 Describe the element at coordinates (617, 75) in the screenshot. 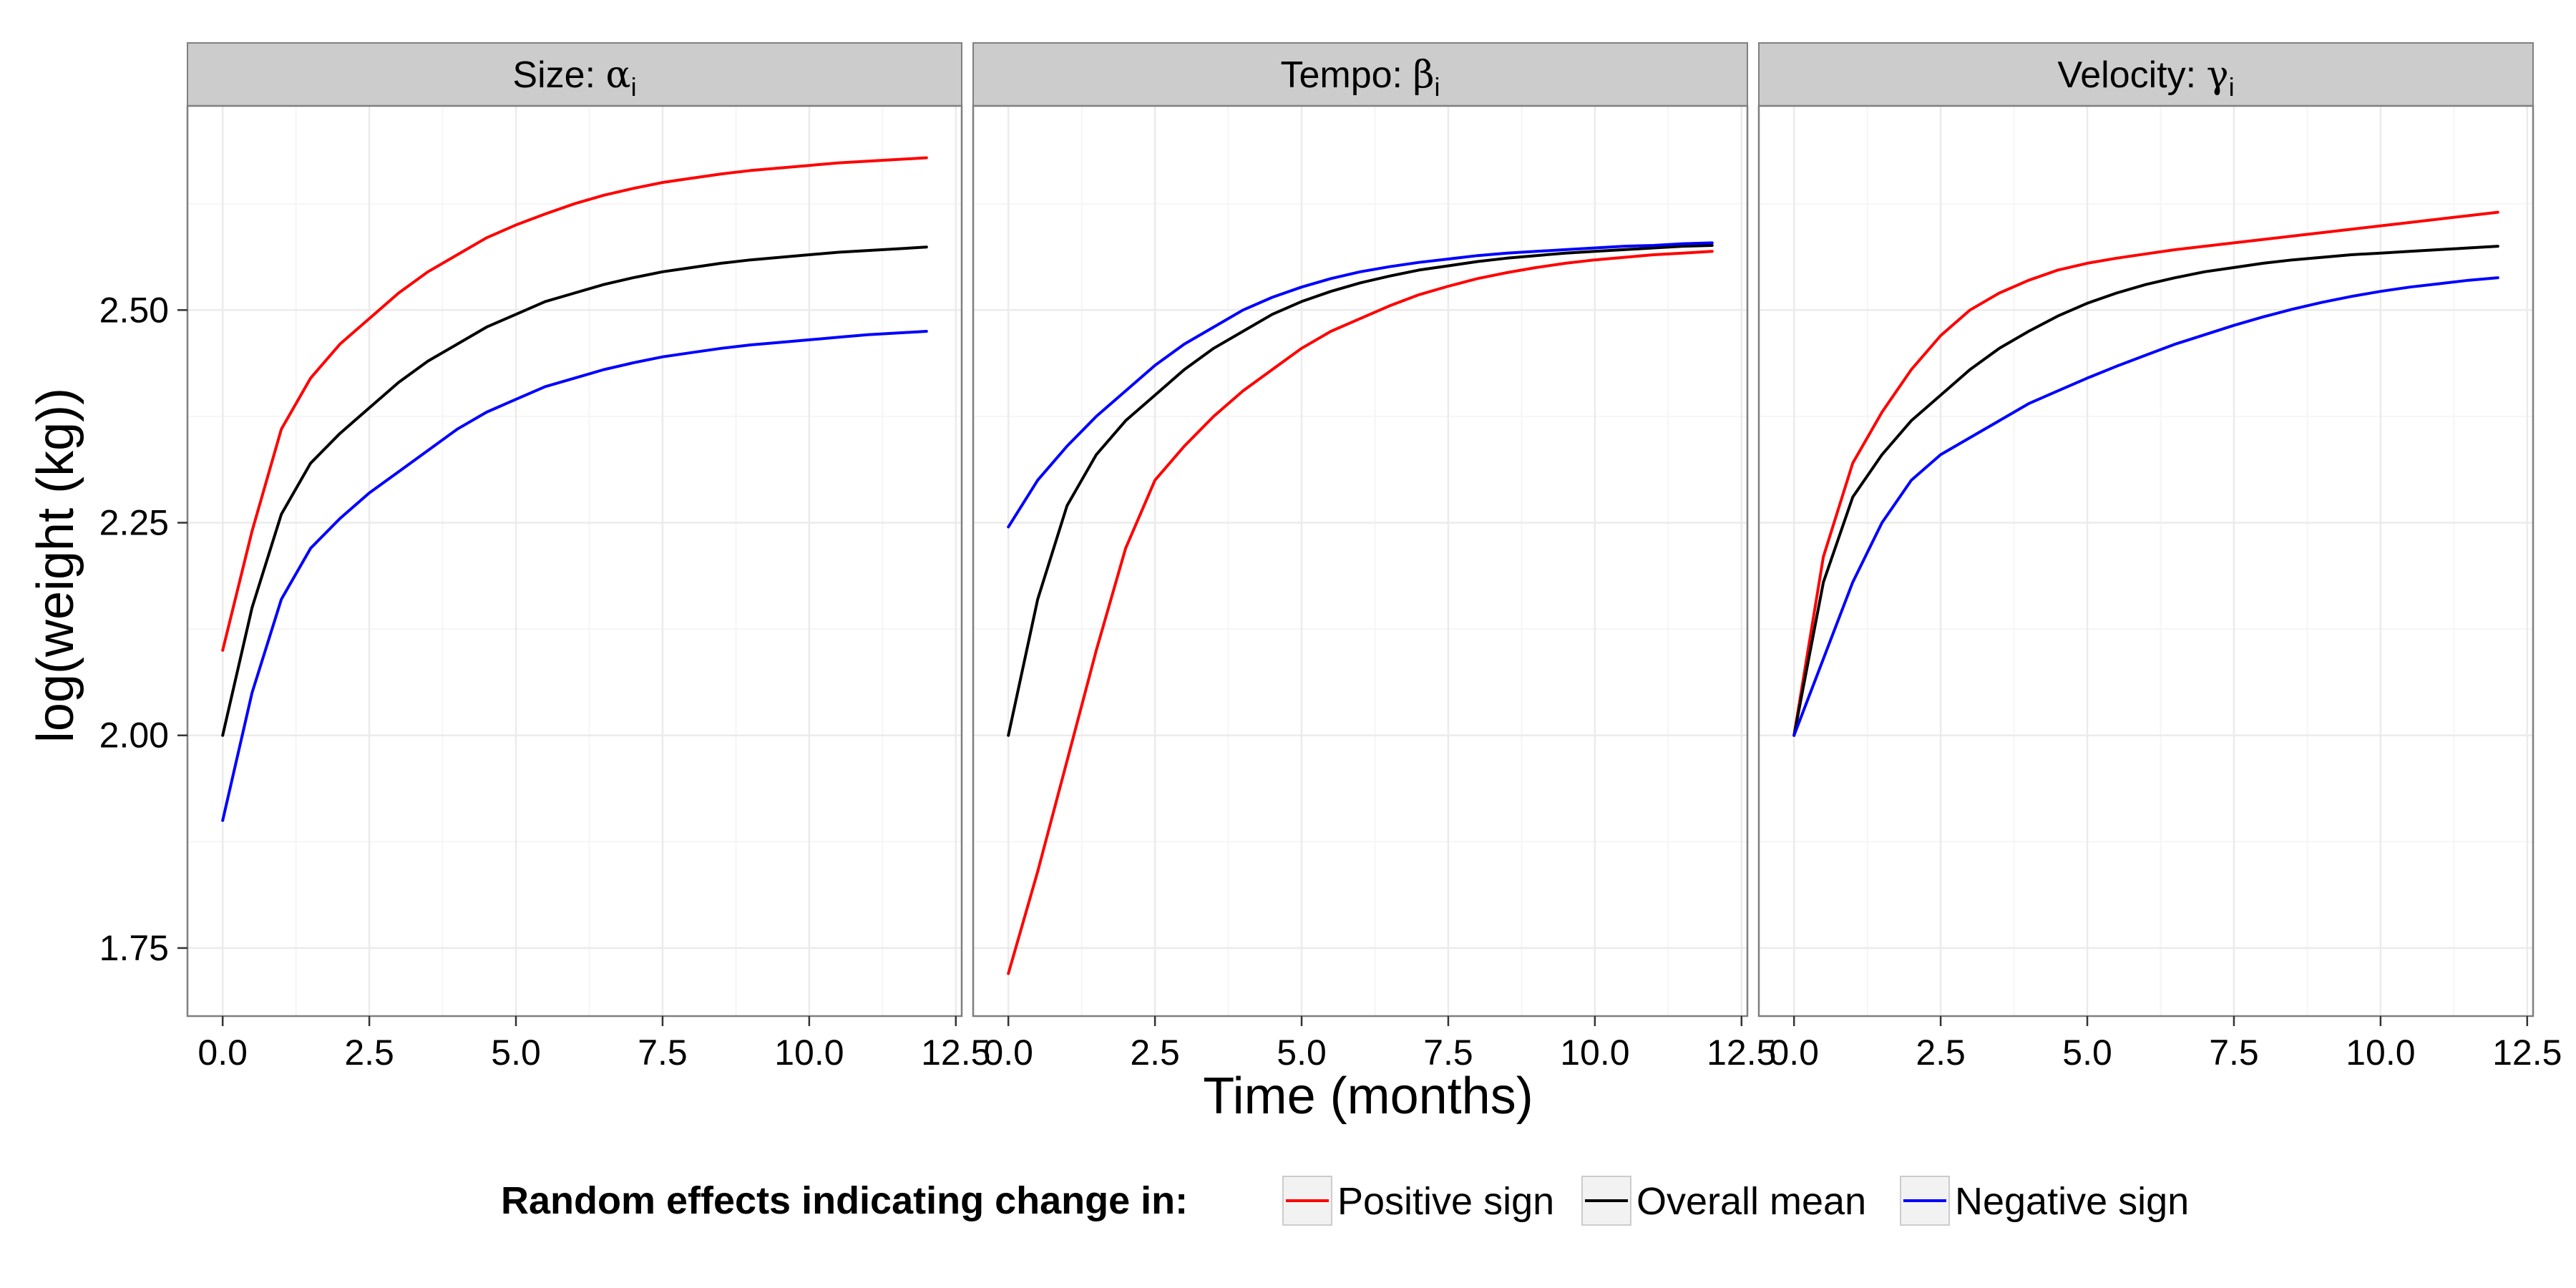

I see `facet-strip-label-symbol: α` at that location.